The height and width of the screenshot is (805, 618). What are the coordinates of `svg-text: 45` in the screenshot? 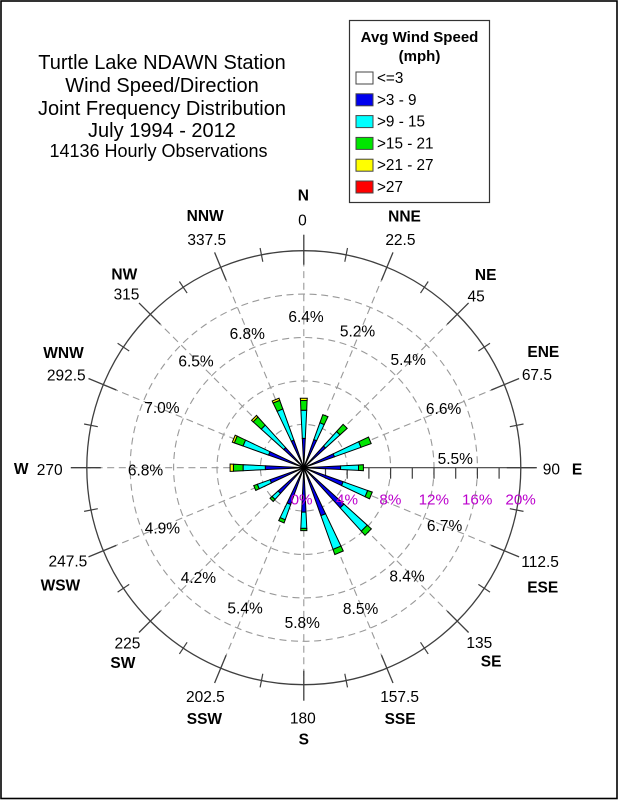 It's located at (475, 296).